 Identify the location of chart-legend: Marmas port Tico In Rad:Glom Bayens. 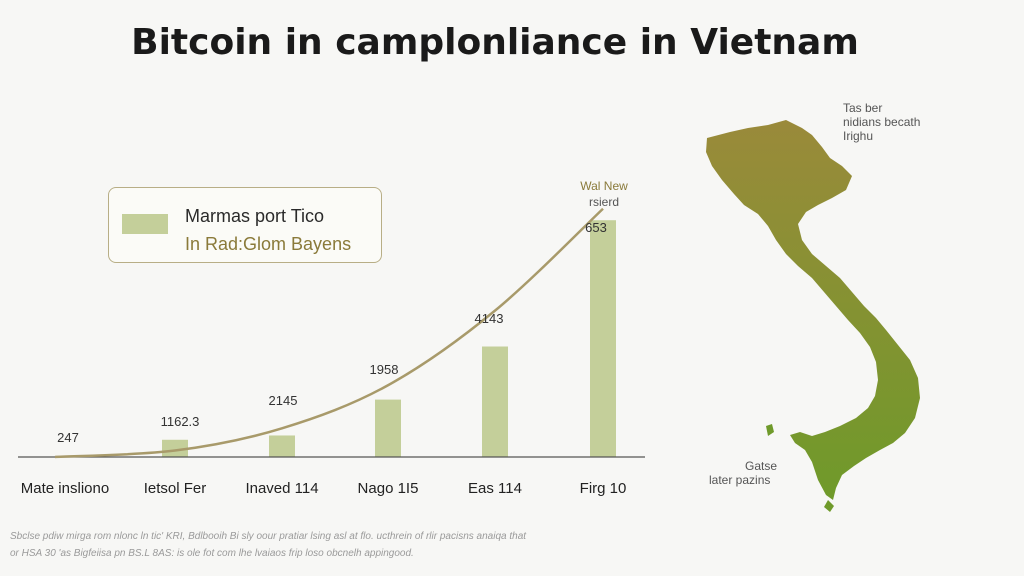
(245, 225).